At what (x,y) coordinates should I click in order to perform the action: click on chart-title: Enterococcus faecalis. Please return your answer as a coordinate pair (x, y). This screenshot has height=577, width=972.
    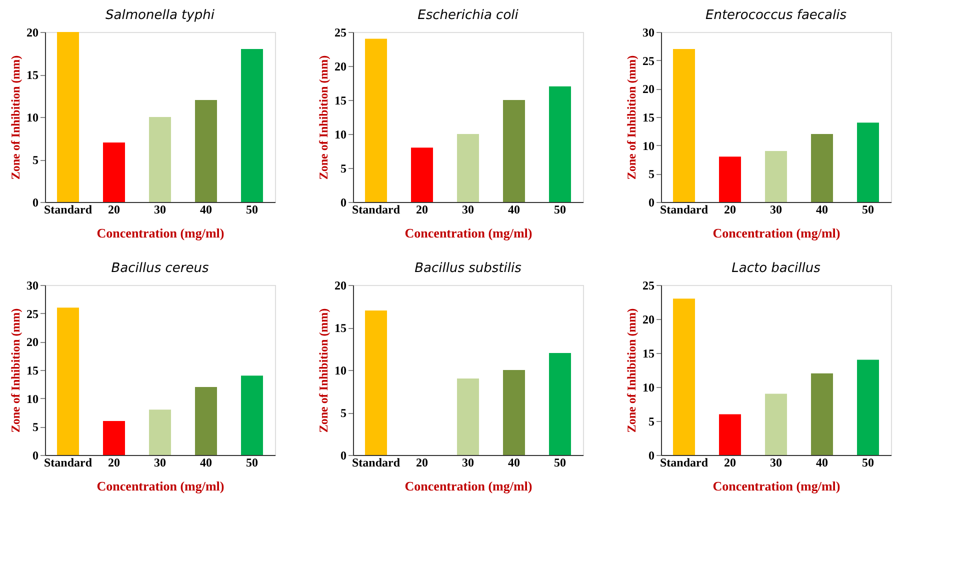
    Looking at the image, I should click on (776, 15).